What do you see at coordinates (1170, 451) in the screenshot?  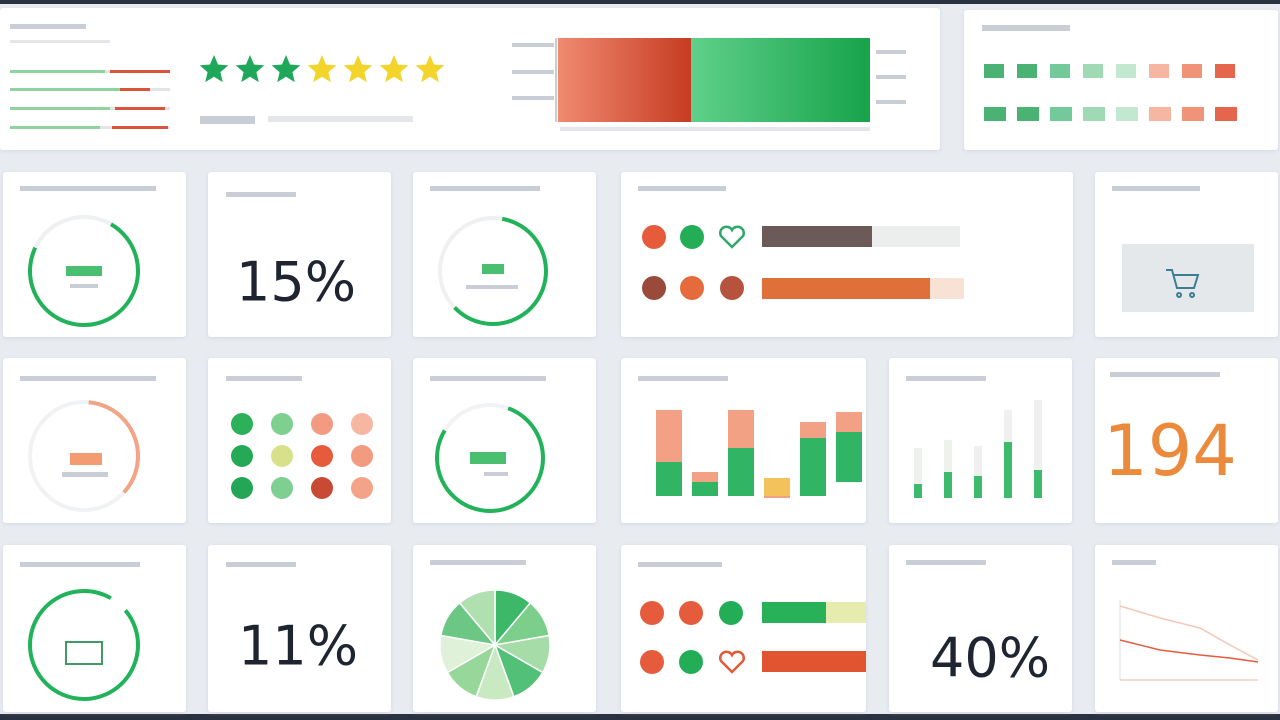 I see `kpi-value: 194` at bounding box center [1170, 451].